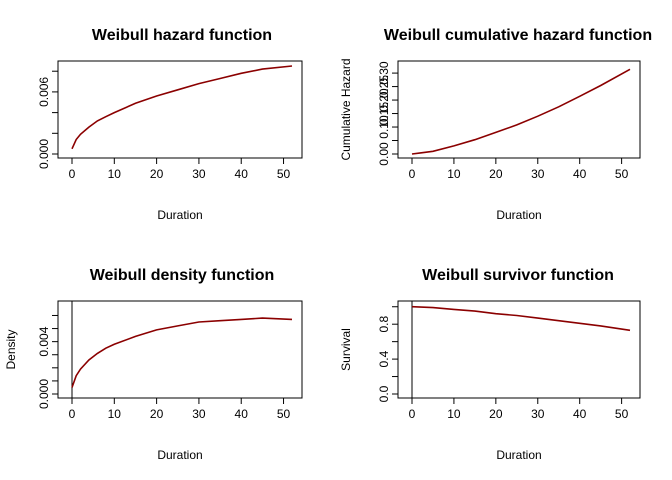 The image size is (672, 480). Describe the element at coordinates (384, 154) in the screenshot. I see `y-tick-label: 0.00` at that location.